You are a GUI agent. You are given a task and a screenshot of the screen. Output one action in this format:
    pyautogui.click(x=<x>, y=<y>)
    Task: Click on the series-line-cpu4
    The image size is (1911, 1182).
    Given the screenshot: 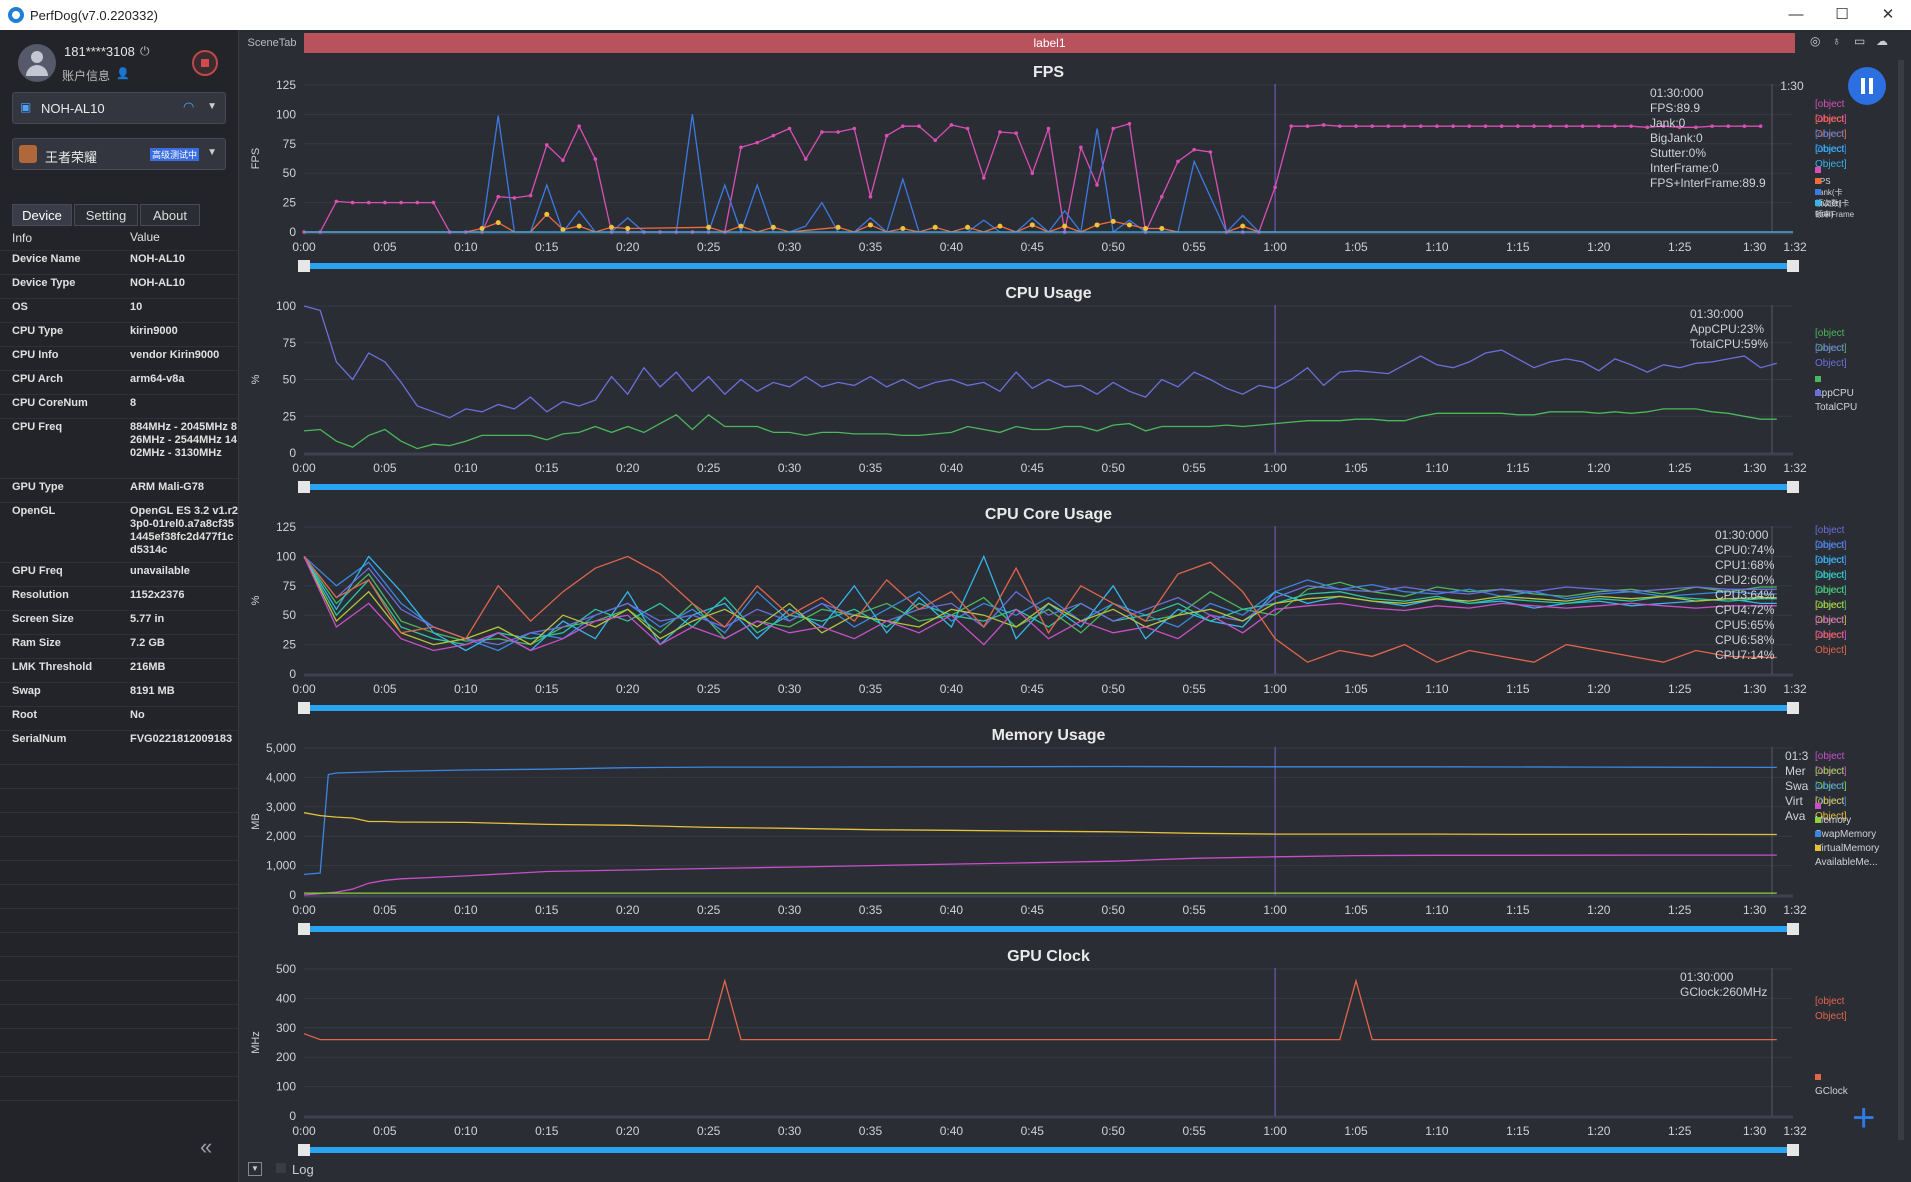 What is the action you would take?
    pyautogui.click(x=1040, y=600)
    